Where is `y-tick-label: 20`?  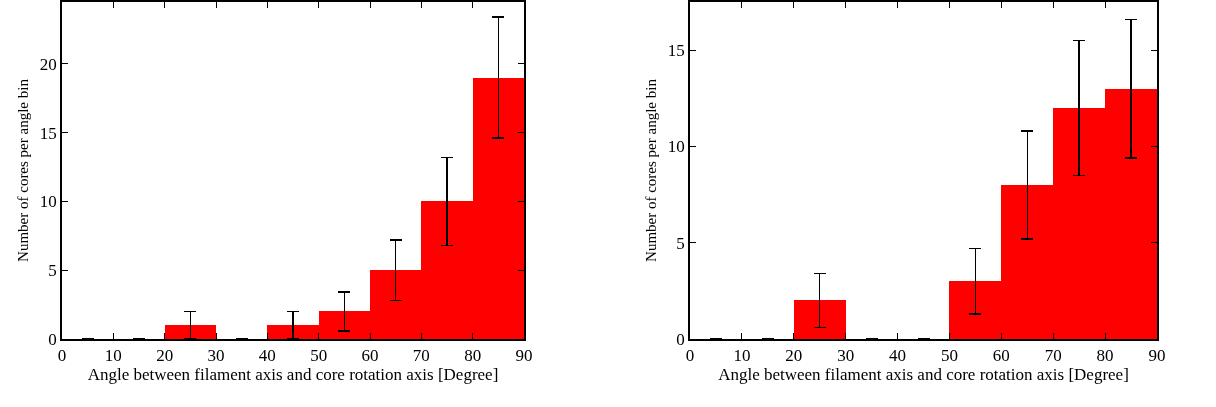 y-tick-label: 20 is located at coordinates (48, 64).